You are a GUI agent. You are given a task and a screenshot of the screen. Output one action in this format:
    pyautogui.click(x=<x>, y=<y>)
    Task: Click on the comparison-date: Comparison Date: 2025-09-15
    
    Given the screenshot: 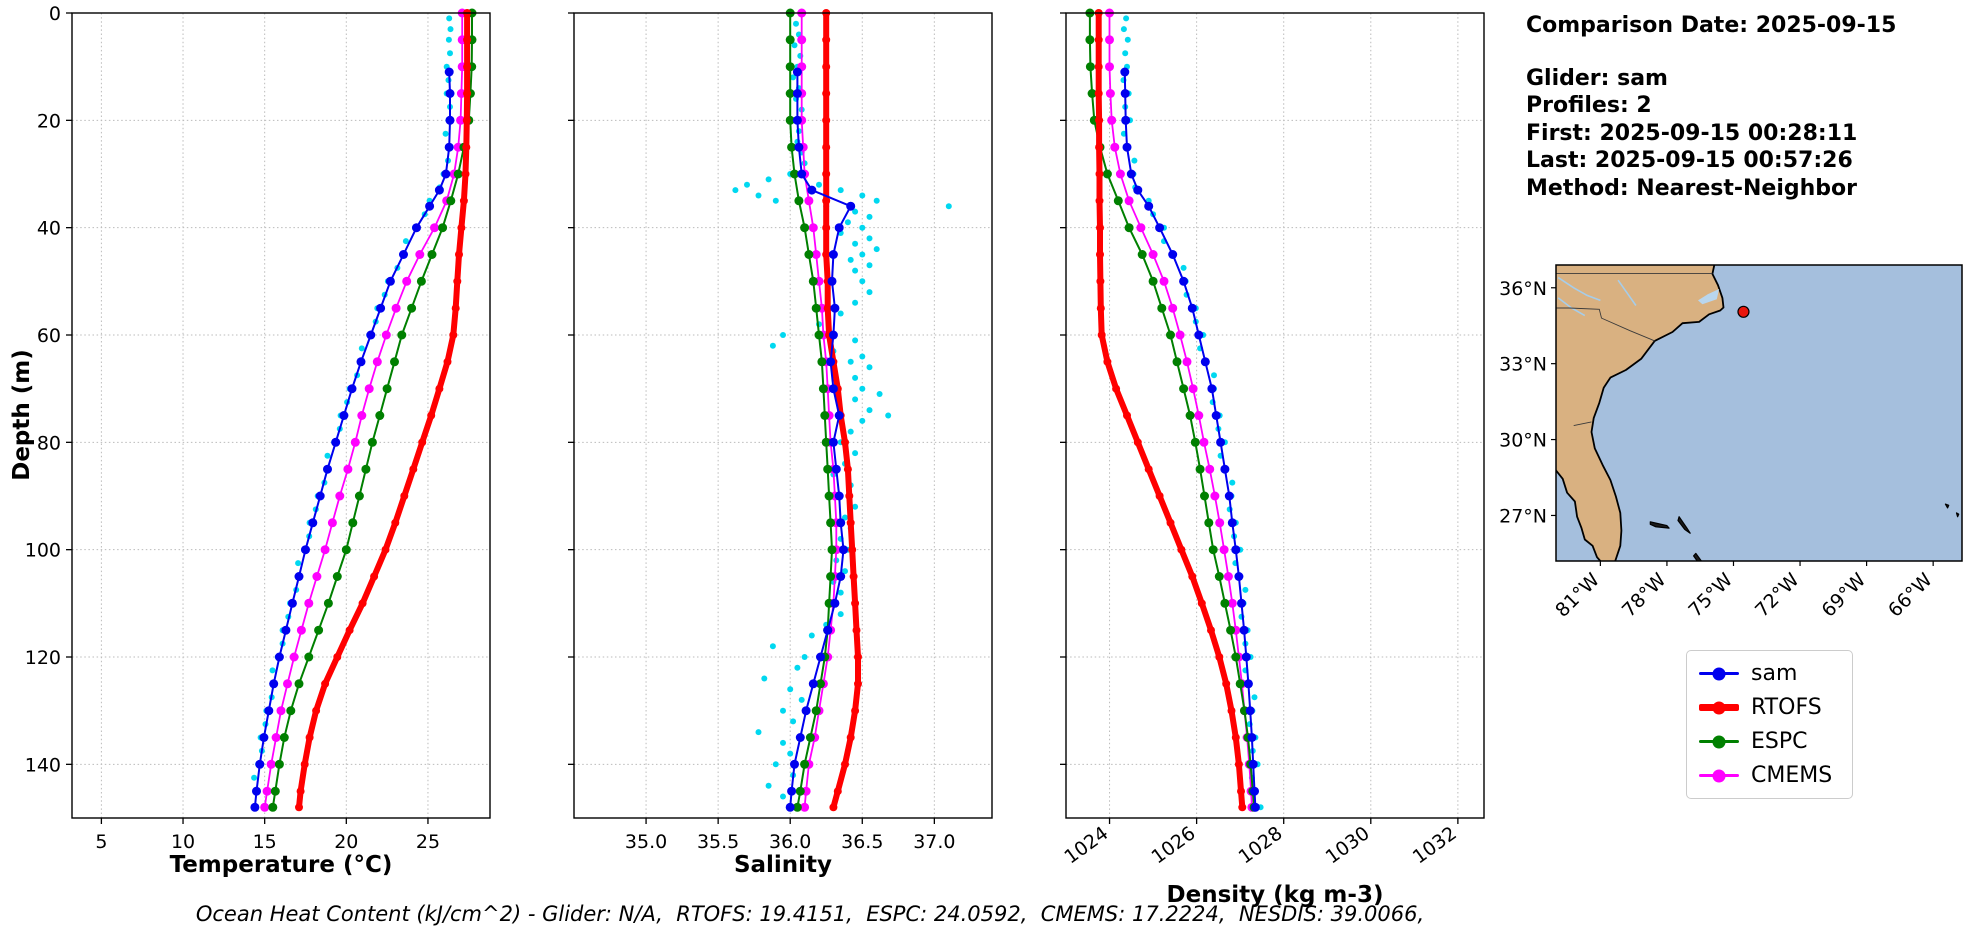 What is the action you would take?
    pyautogui.click(x=1711, y=25)
    